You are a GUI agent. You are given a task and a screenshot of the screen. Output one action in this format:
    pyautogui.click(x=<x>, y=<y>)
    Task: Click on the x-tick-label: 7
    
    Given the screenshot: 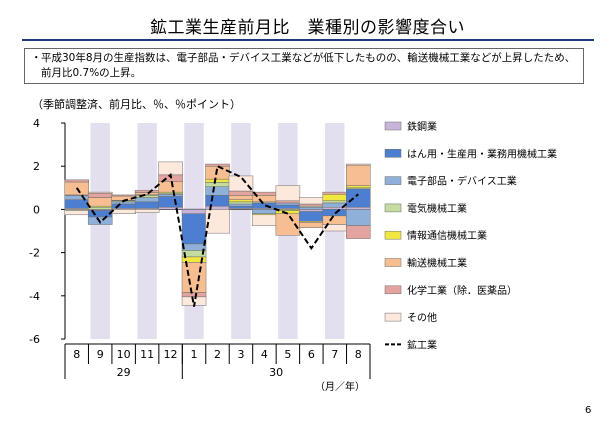 What is the action you would take?
    pyautogui.click(x=334, y=354)
    